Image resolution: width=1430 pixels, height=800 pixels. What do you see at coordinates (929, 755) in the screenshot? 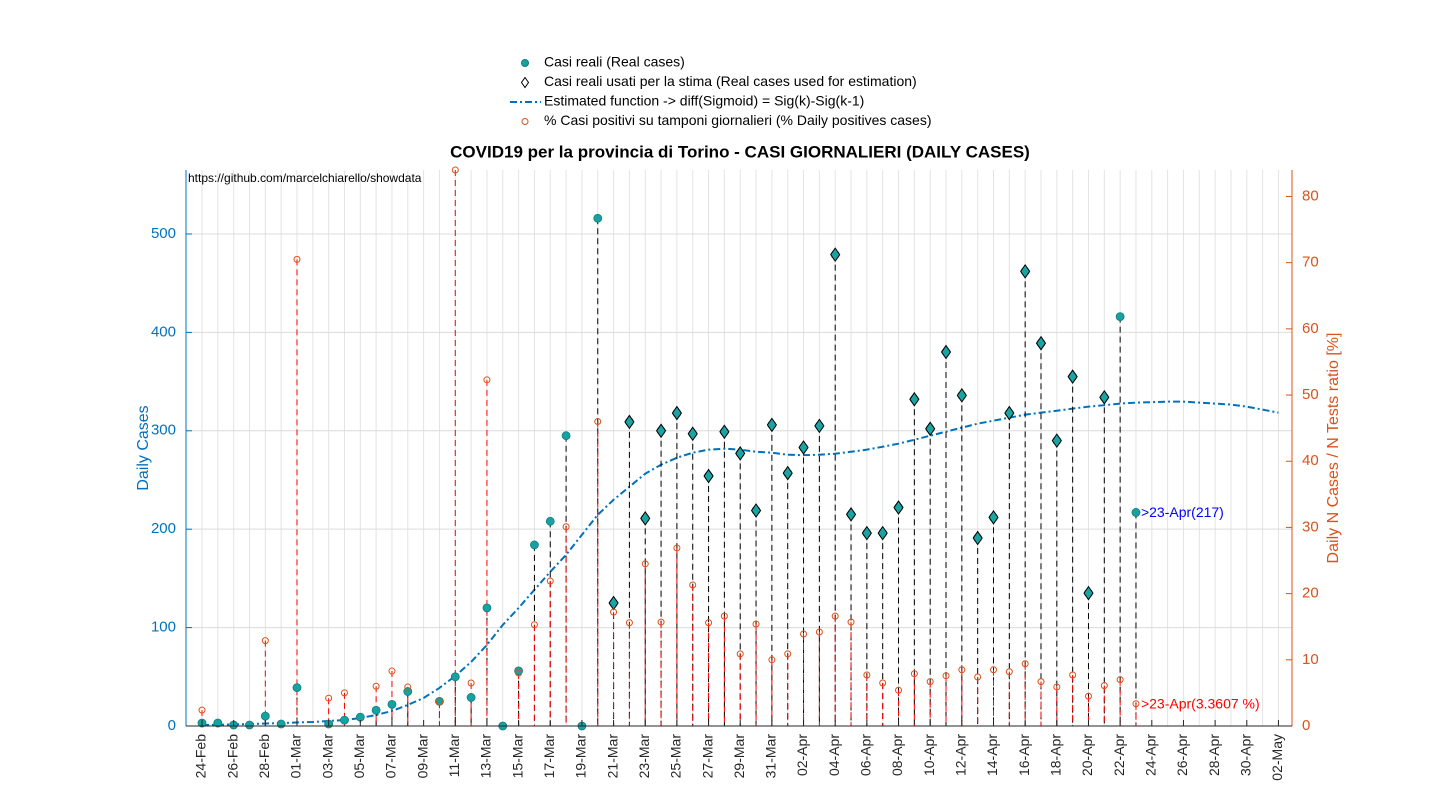
I see `x-tick-label: 10-Apr` at bounding box center [929, 755].